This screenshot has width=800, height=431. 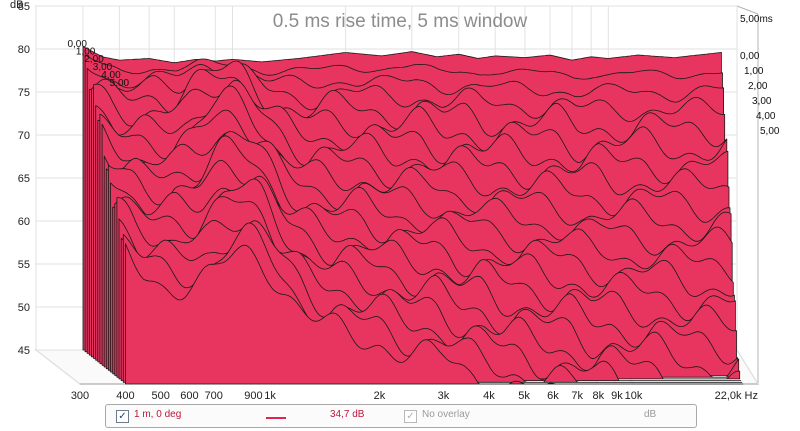 I want to click on y-tick-55: 55, so click(x=24, y=265).